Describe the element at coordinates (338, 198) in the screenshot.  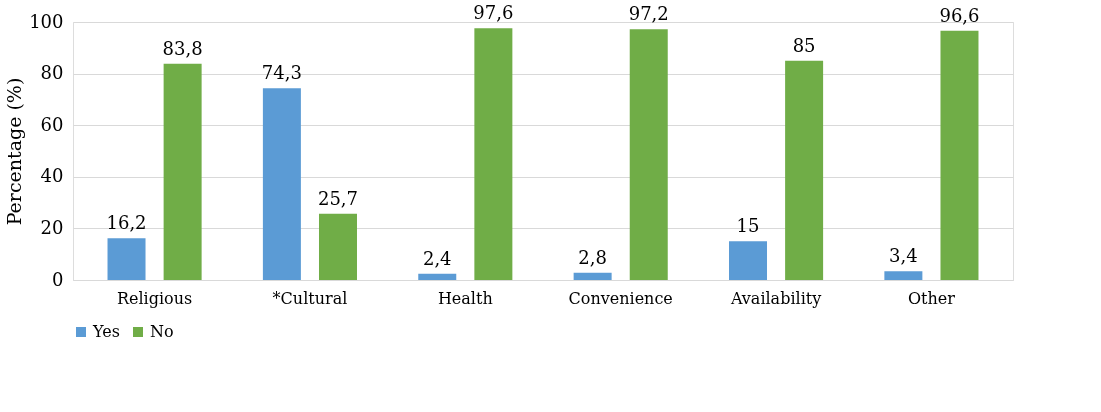
I see `data-label: 25,7` at that location.